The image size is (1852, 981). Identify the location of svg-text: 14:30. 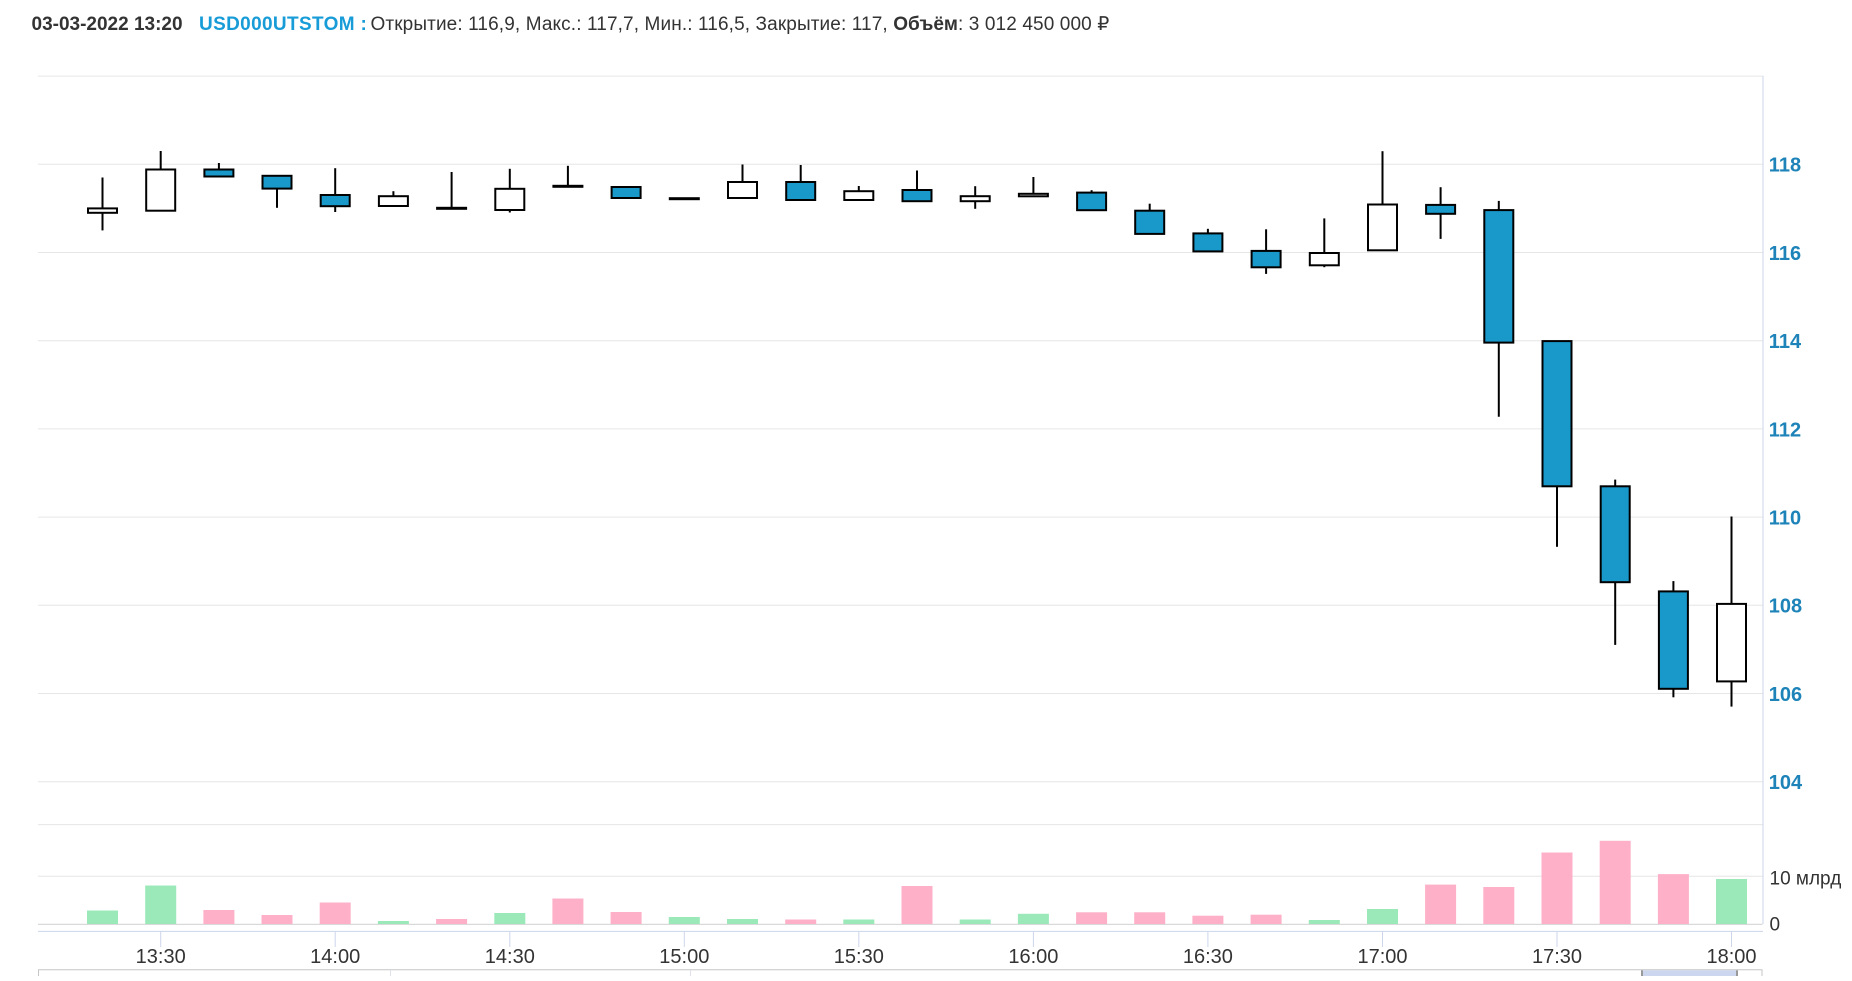
(510, 957).